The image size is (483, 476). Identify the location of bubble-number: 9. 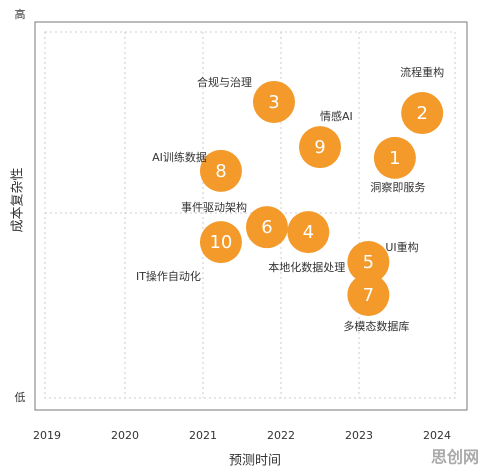
(319, 147).